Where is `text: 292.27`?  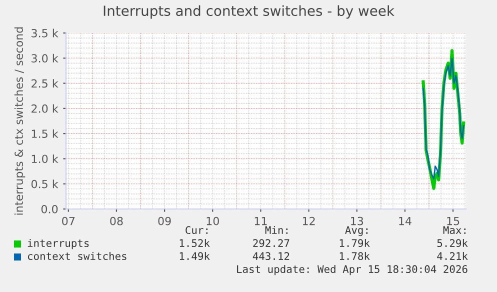
text: 292.27 is located at coordinates (271, 243).